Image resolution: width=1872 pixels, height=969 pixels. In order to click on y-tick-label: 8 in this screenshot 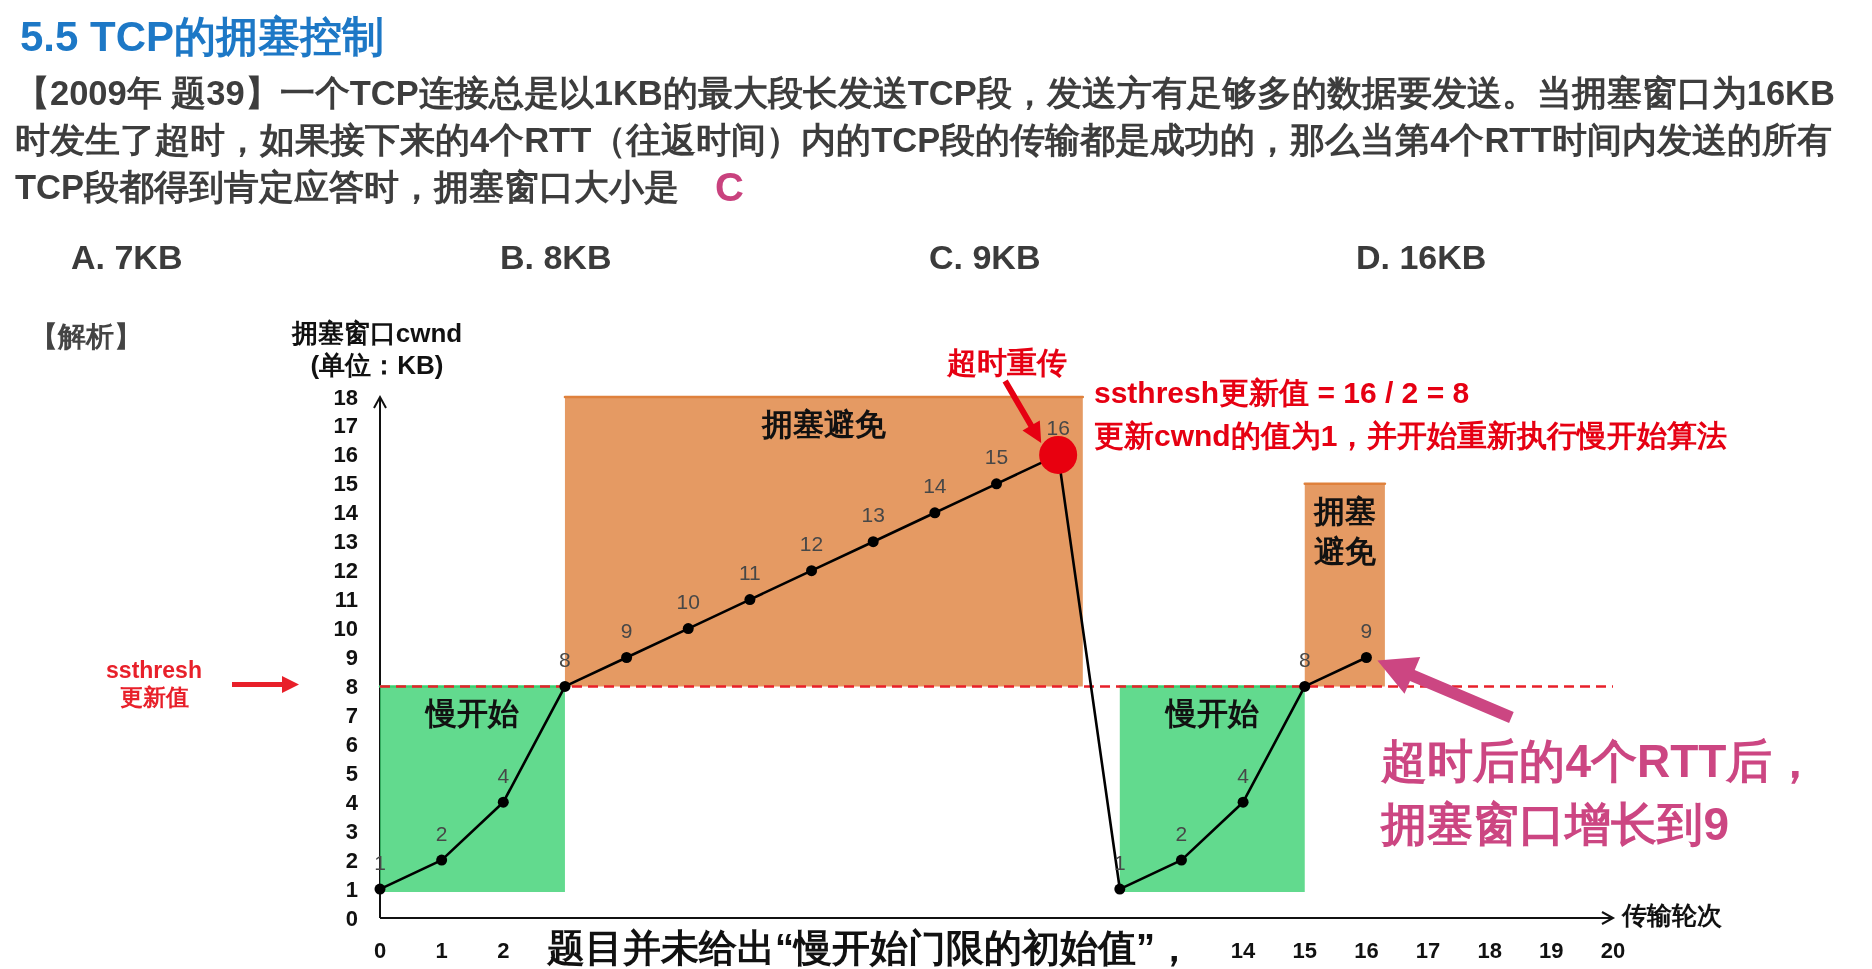, I will do `click(351, 686)`.